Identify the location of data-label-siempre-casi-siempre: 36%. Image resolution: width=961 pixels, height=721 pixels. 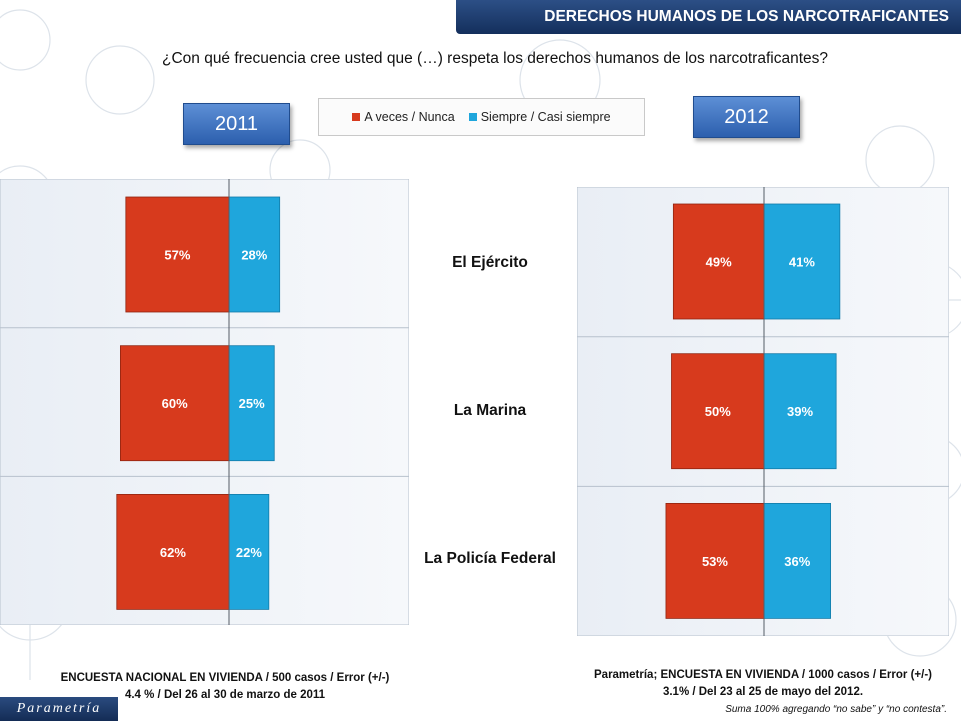
(797, 561).